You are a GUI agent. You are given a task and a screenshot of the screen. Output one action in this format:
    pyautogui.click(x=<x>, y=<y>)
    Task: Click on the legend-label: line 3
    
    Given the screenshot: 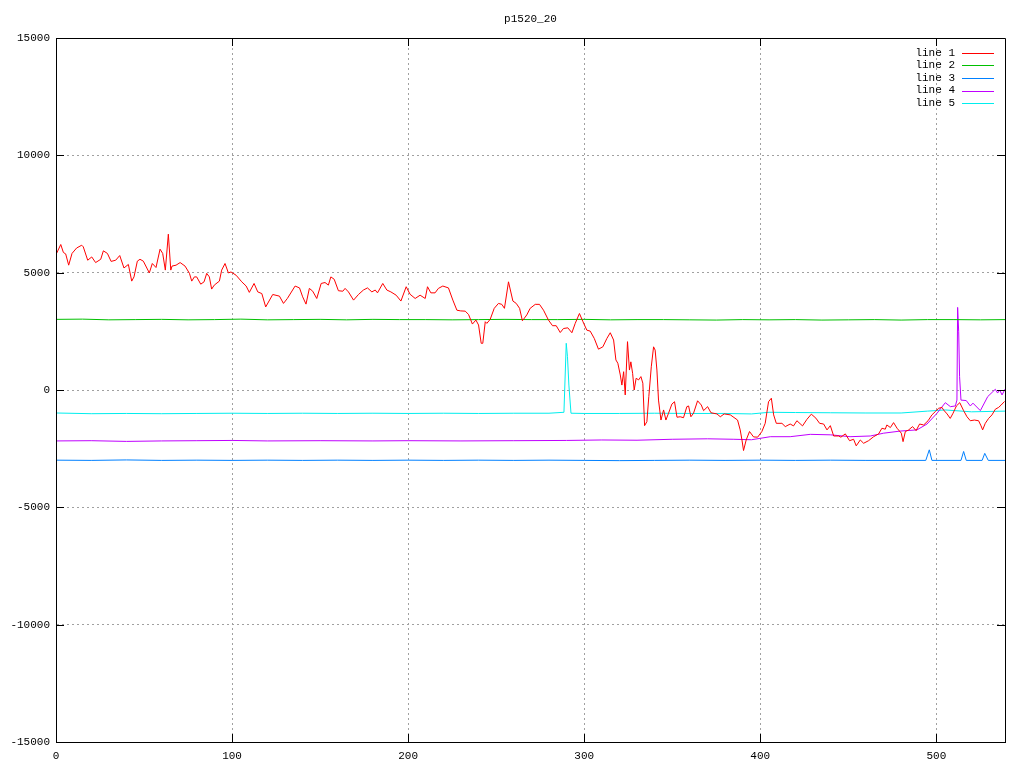 What is the action you would take?
    pyautogui.click(x=935, y=77)
    